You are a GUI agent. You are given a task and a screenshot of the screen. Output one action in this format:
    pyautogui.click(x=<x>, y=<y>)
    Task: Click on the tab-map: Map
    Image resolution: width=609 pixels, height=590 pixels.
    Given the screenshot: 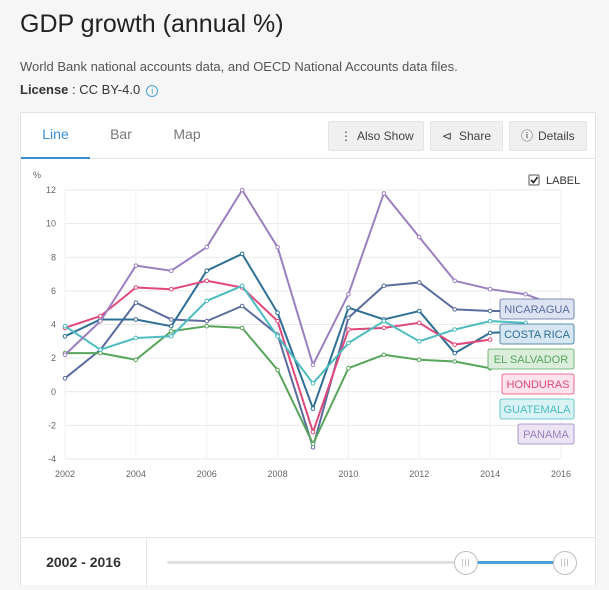 What is the action you would take?
    pyautogui.click(x=187, y=134)
    